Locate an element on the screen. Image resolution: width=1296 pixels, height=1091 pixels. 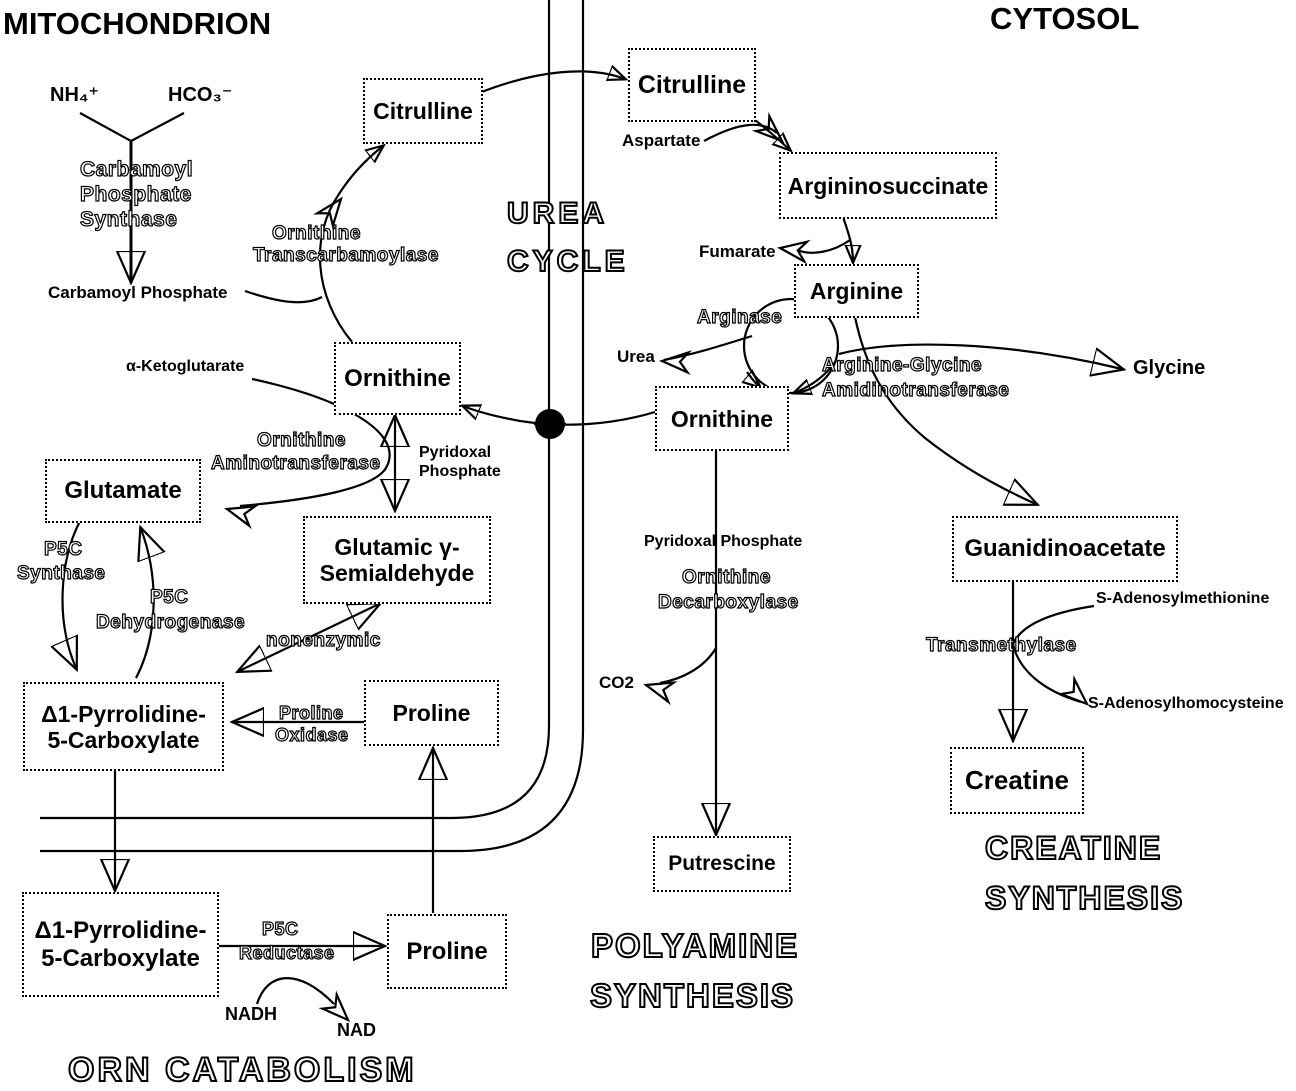
otc-open-arrowhead is located at coordinates (333, 209).